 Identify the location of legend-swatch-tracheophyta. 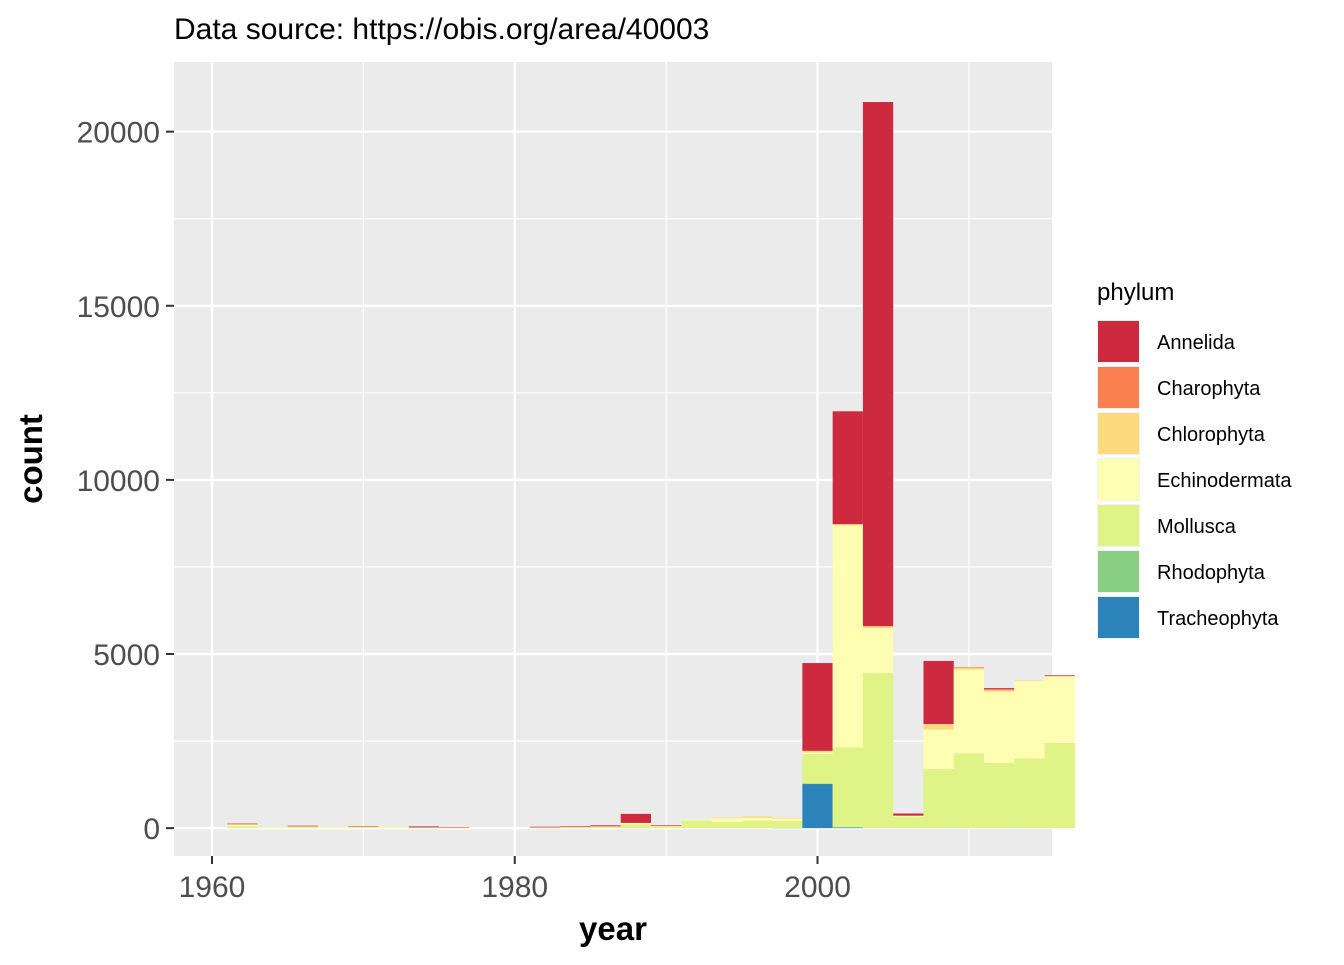
(1118, 617).